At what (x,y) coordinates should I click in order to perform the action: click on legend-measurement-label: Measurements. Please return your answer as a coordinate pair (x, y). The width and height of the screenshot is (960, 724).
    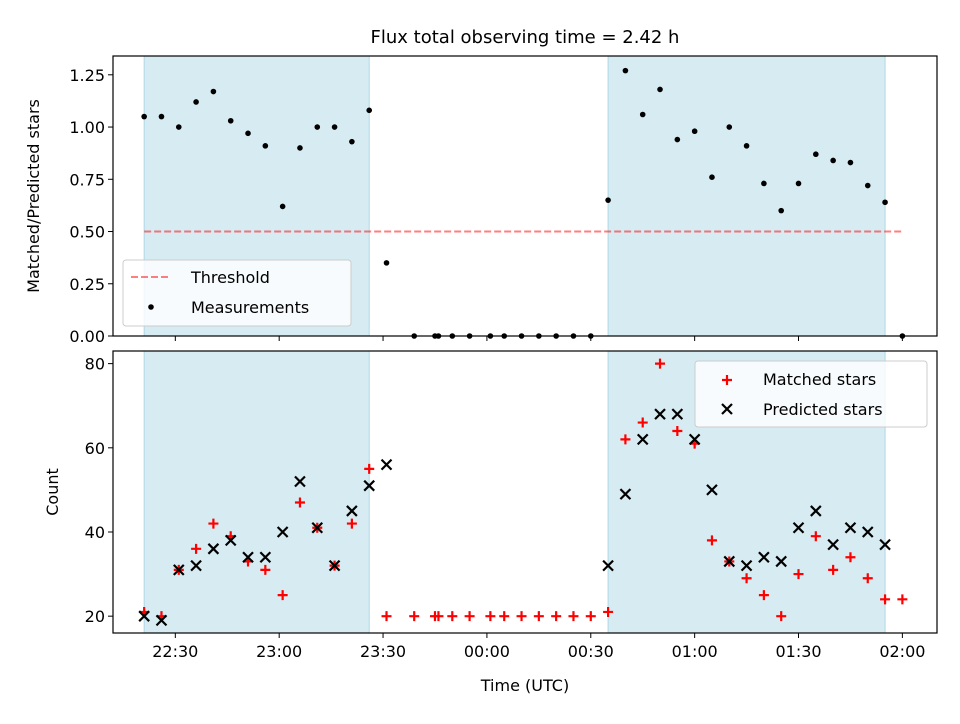
    Looking at the image, I should click on (250, 307).